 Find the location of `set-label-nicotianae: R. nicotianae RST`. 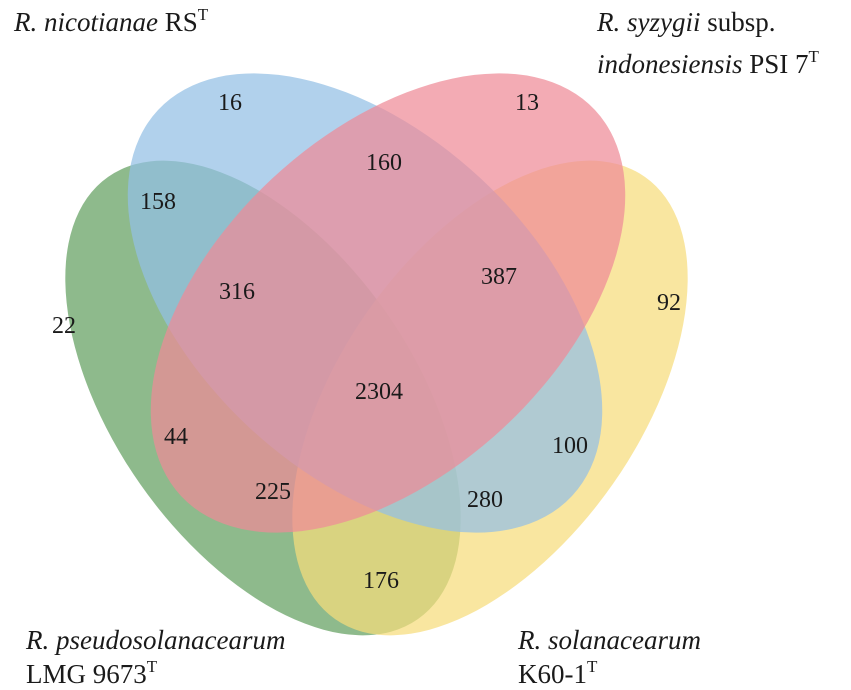

set-label-nicotianae: R. nicotianae RST is located at coordinates (111, 22).